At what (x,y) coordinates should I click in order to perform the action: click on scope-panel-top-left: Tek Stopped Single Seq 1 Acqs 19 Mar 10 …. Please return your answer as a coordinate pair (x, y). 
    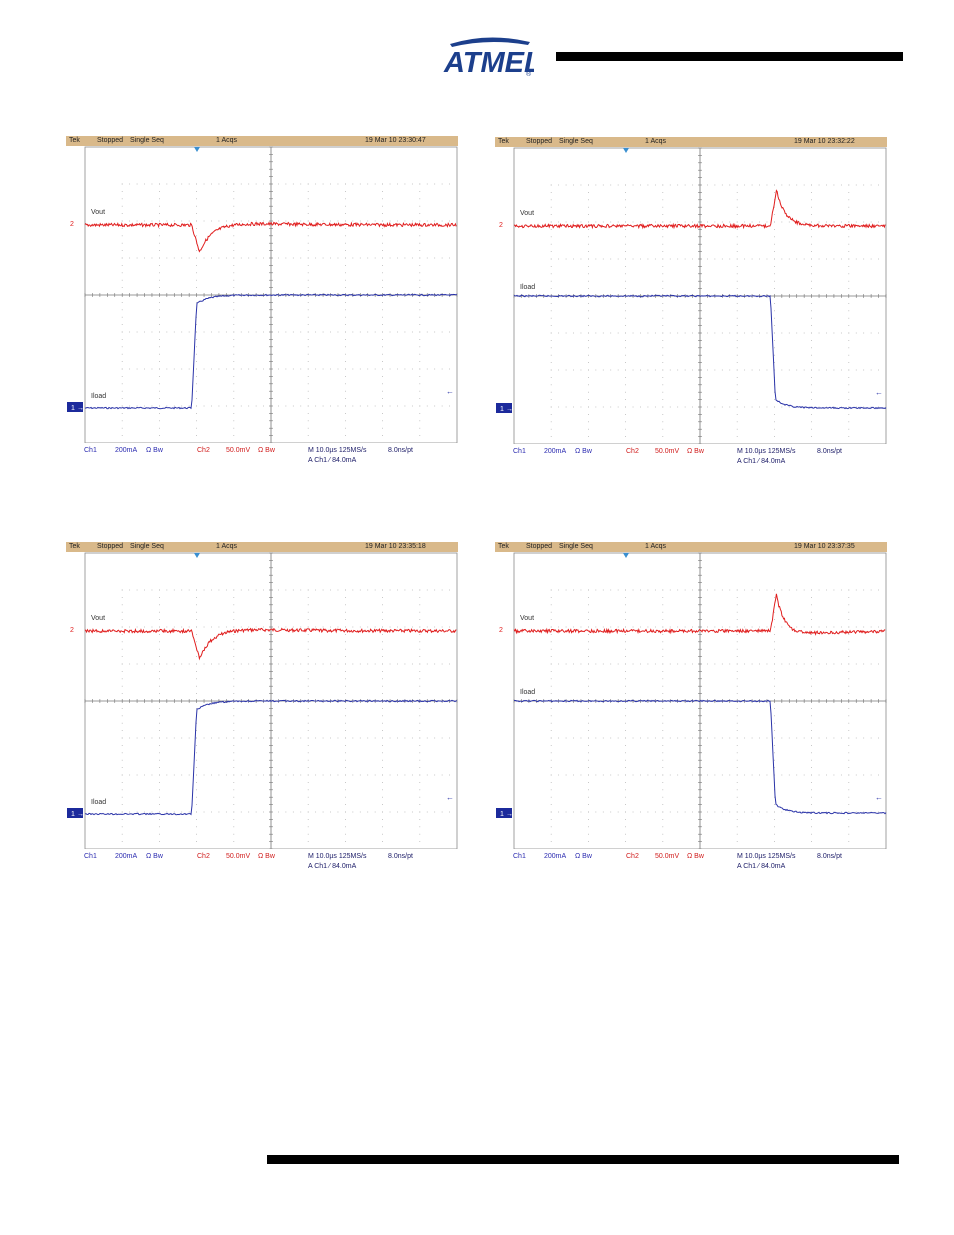
    Looking at the image, I should click on (262, 303).